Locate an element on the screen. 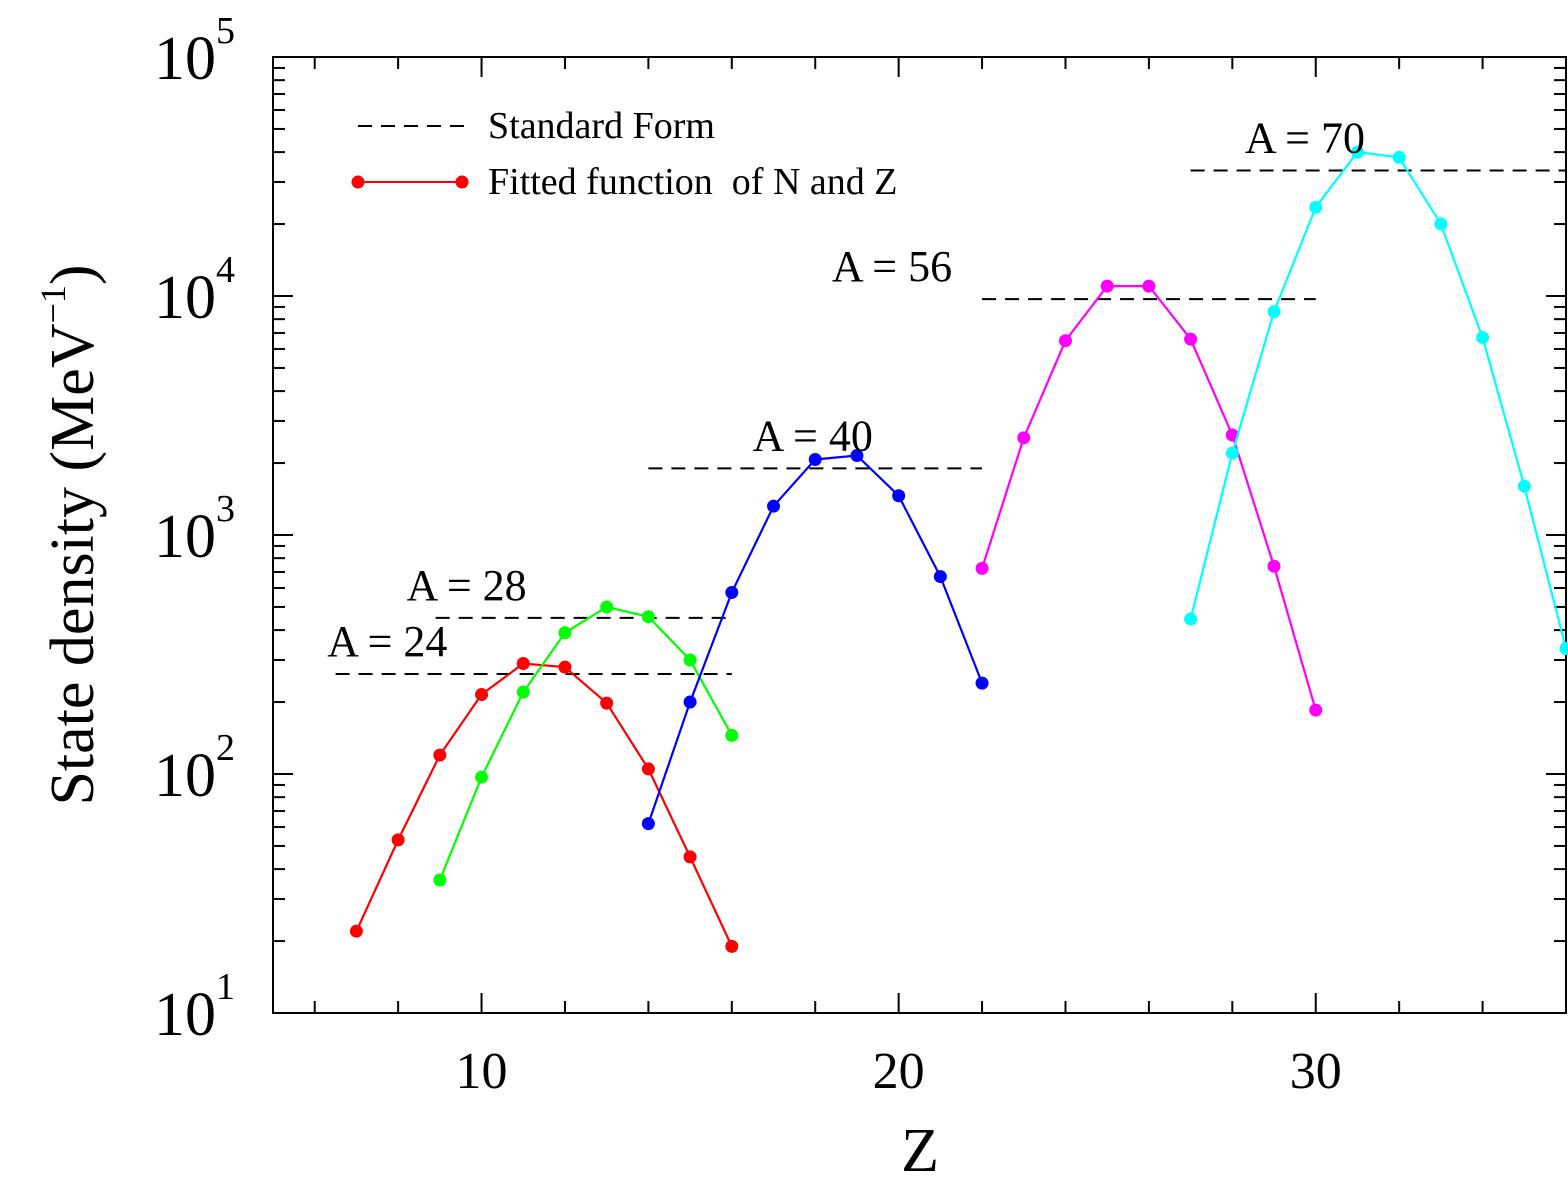 The image size is (1568, 1180). x-tick-label: 20 is located at coordinates (899, 1071).